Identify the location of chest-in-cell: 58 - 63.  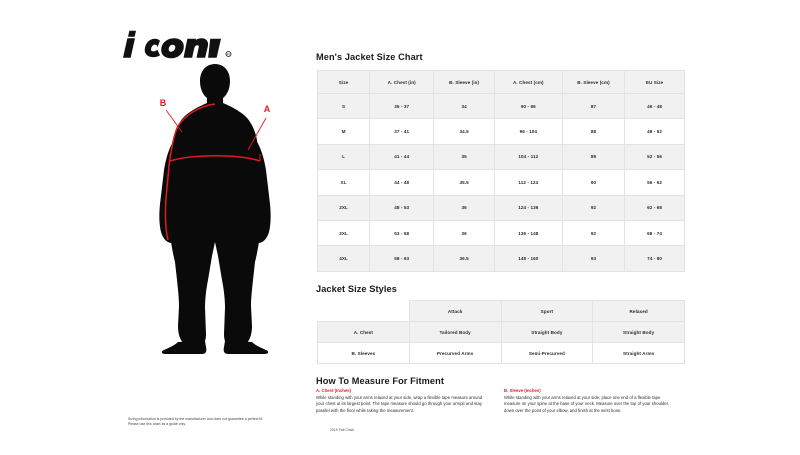
(402, 258).